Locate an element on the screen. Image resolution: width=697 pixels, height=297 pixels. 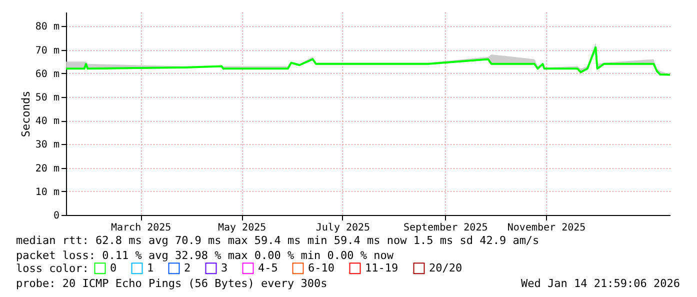
y-tick-label: 60 m is located at coordinates (47, 74).